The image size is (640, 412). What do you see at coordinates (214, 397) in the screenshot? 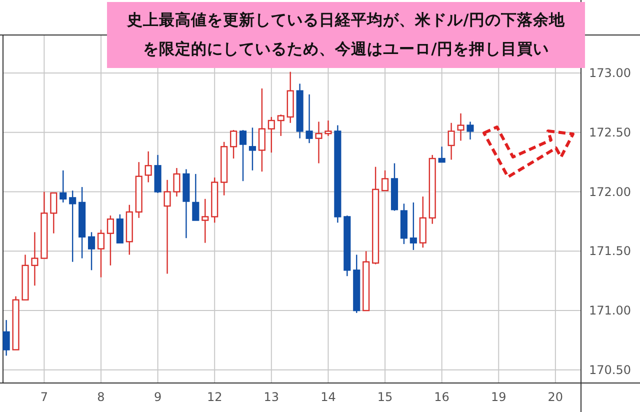
I see `x-tick-label: 12` at bounding box center [214, 397].